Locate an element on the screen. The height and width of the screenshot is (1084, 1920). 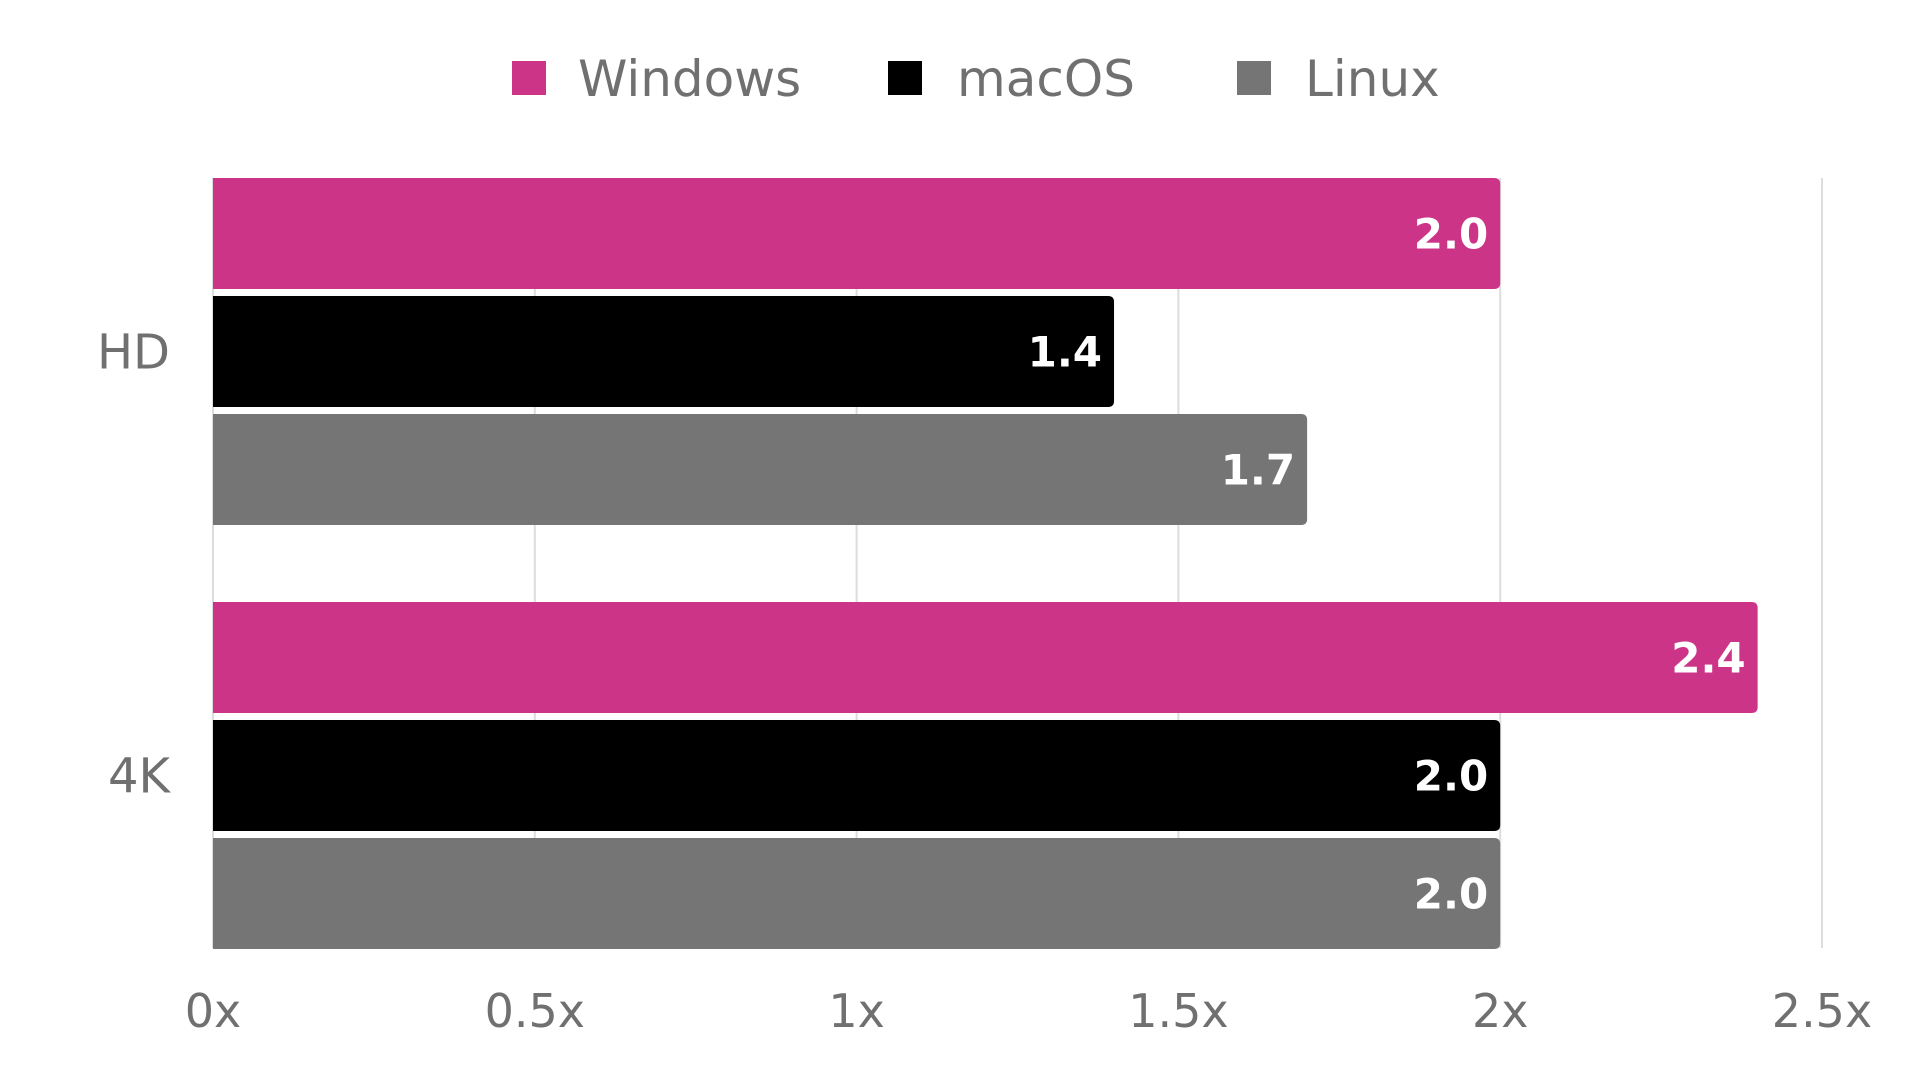
x-tick-label: 2x is located at coordinates (1500, 1011).